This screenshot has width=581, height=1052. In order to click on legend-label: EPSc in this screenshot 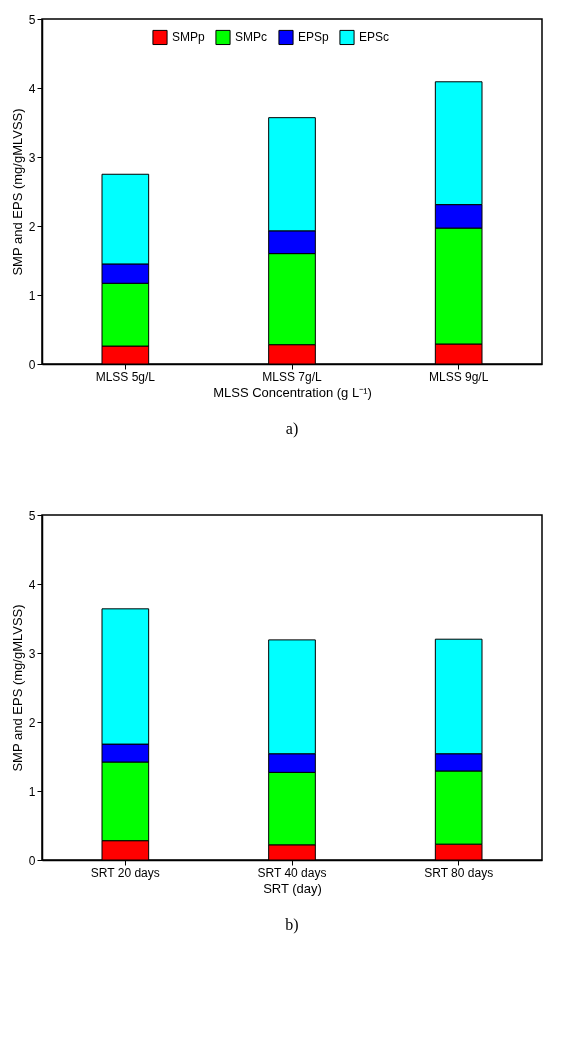, I will do `click(374, 37)`.